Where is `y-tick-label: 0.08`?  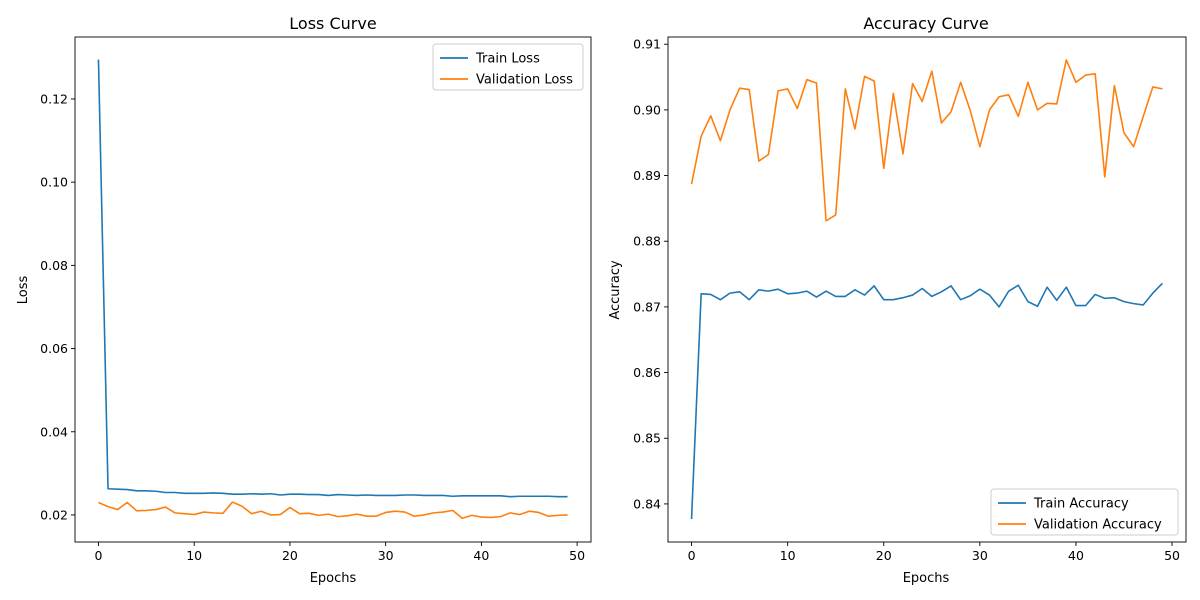 y-tick-label: 0.08 is located at coordinates (54, 265).